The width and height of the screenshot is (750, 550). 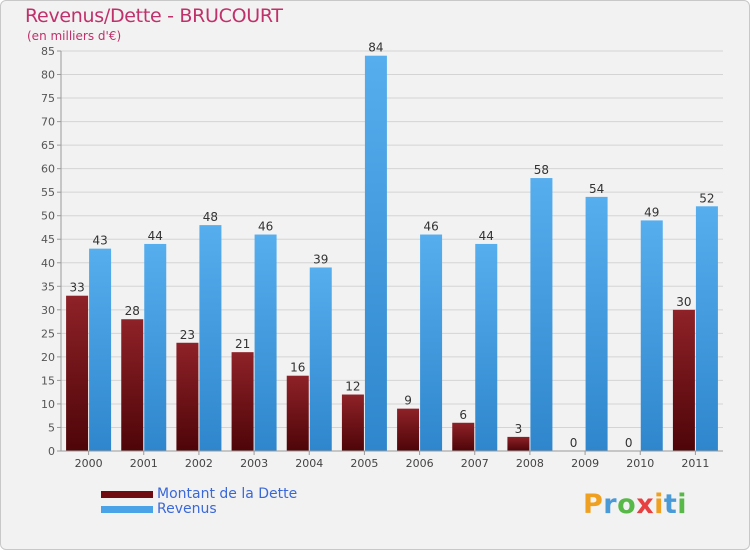 I want to click on y-tick-label: 75, so click(x=48, y=98).